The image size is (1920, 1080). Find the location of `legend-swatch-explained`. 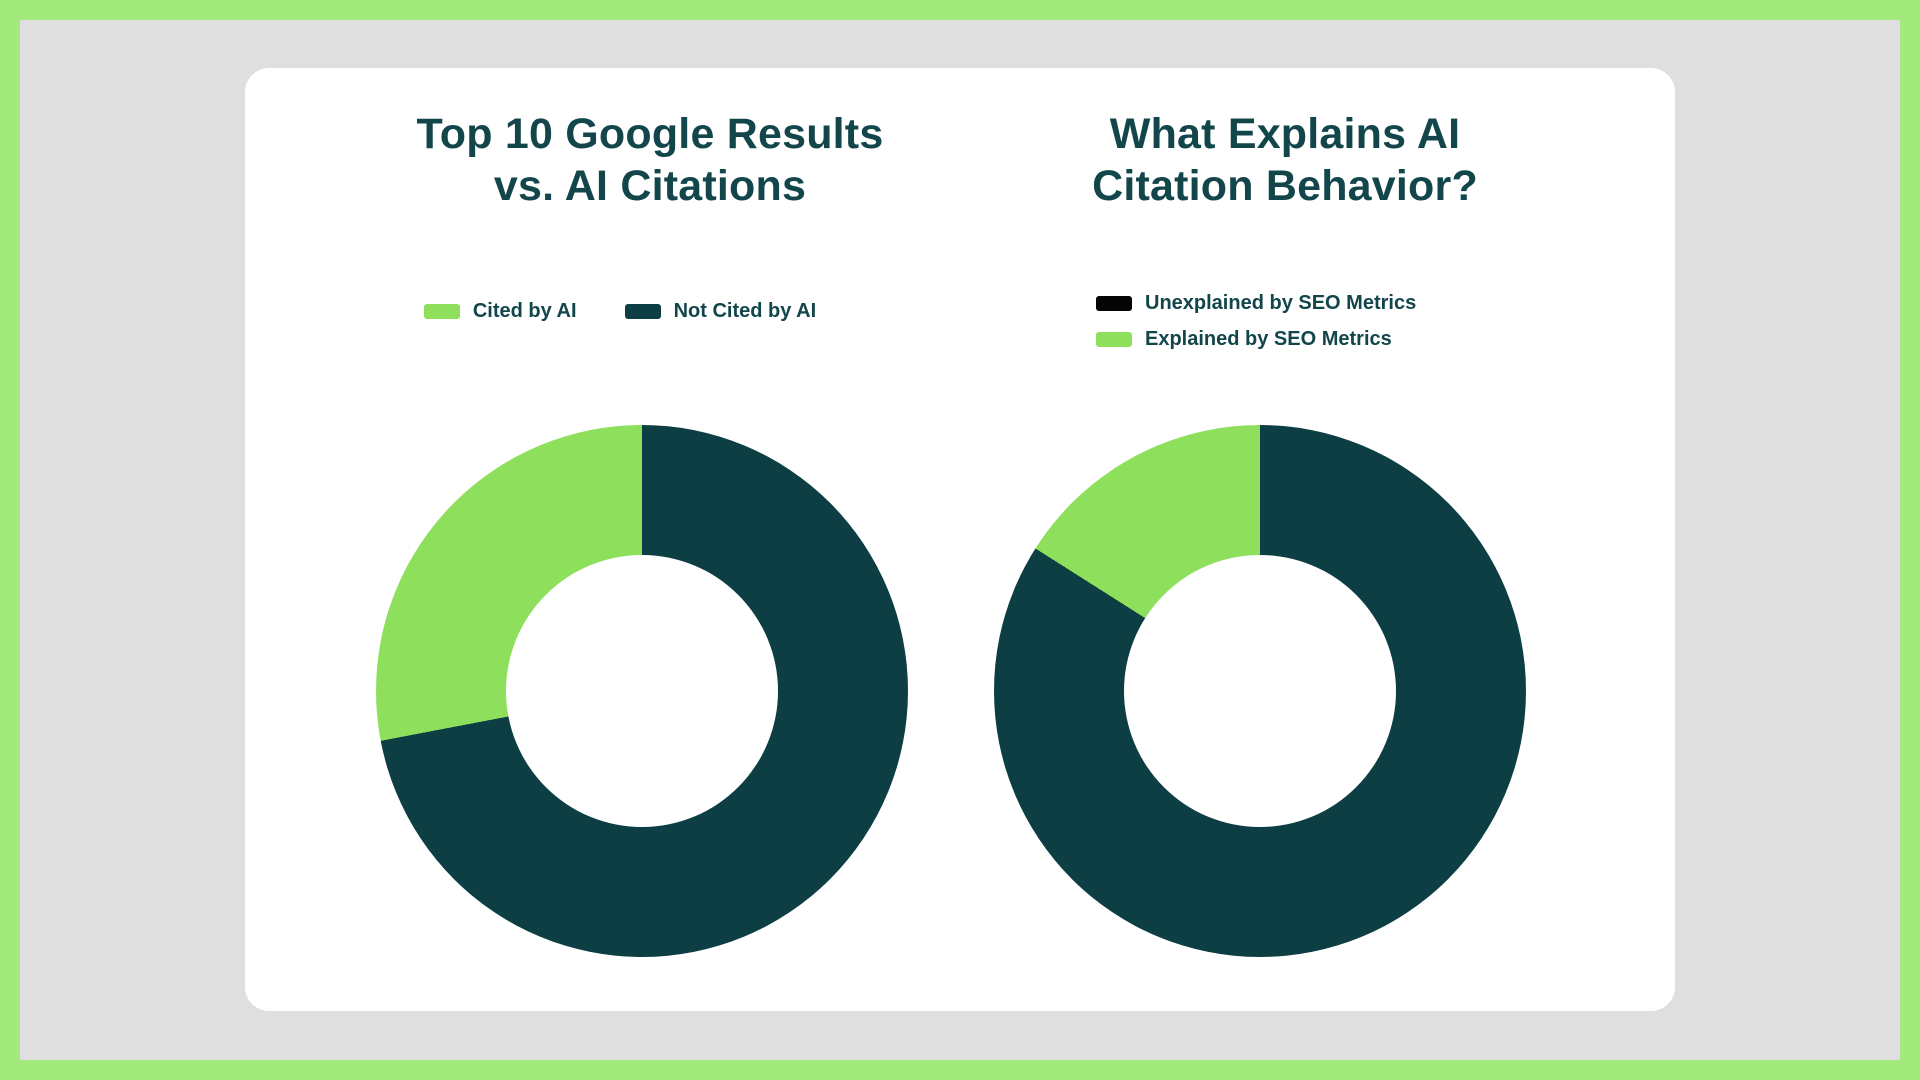

legend-swatch-explained is located at coordinates (1114, 339).